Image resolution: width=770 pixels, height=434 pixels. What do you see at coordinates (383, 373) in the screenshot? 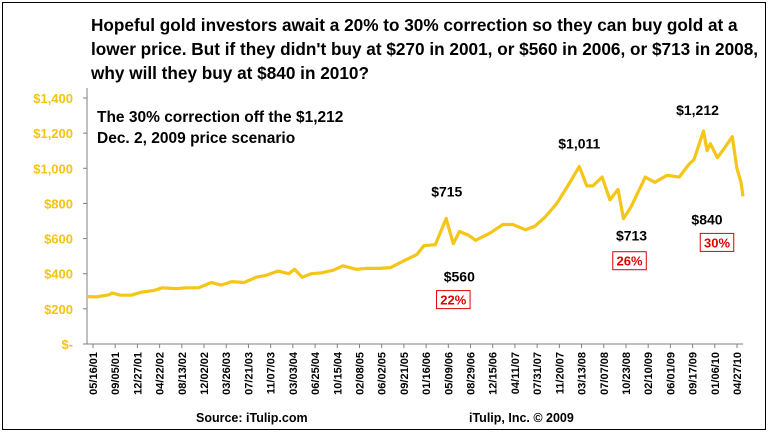
I see `x-tick-label: 06/02/05` at bounding box center [383, 373].